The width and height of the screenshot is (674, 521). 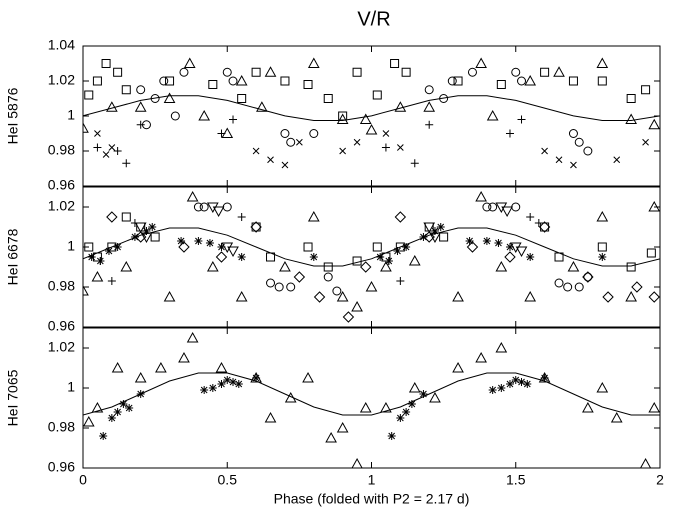 What do you see at coordinates (660, 480) in the screenshot?
I see `x-tick-label: 2` at bounding box center [660, 480].